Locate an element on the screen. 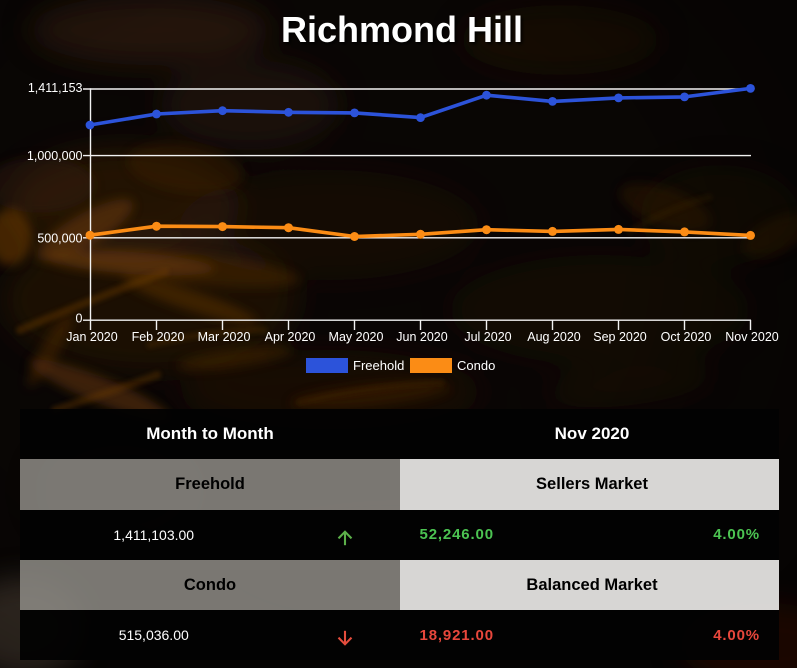 This screenshot has width=797, height=668. svg-text: May 2020 is located at coordinates (356, 337).